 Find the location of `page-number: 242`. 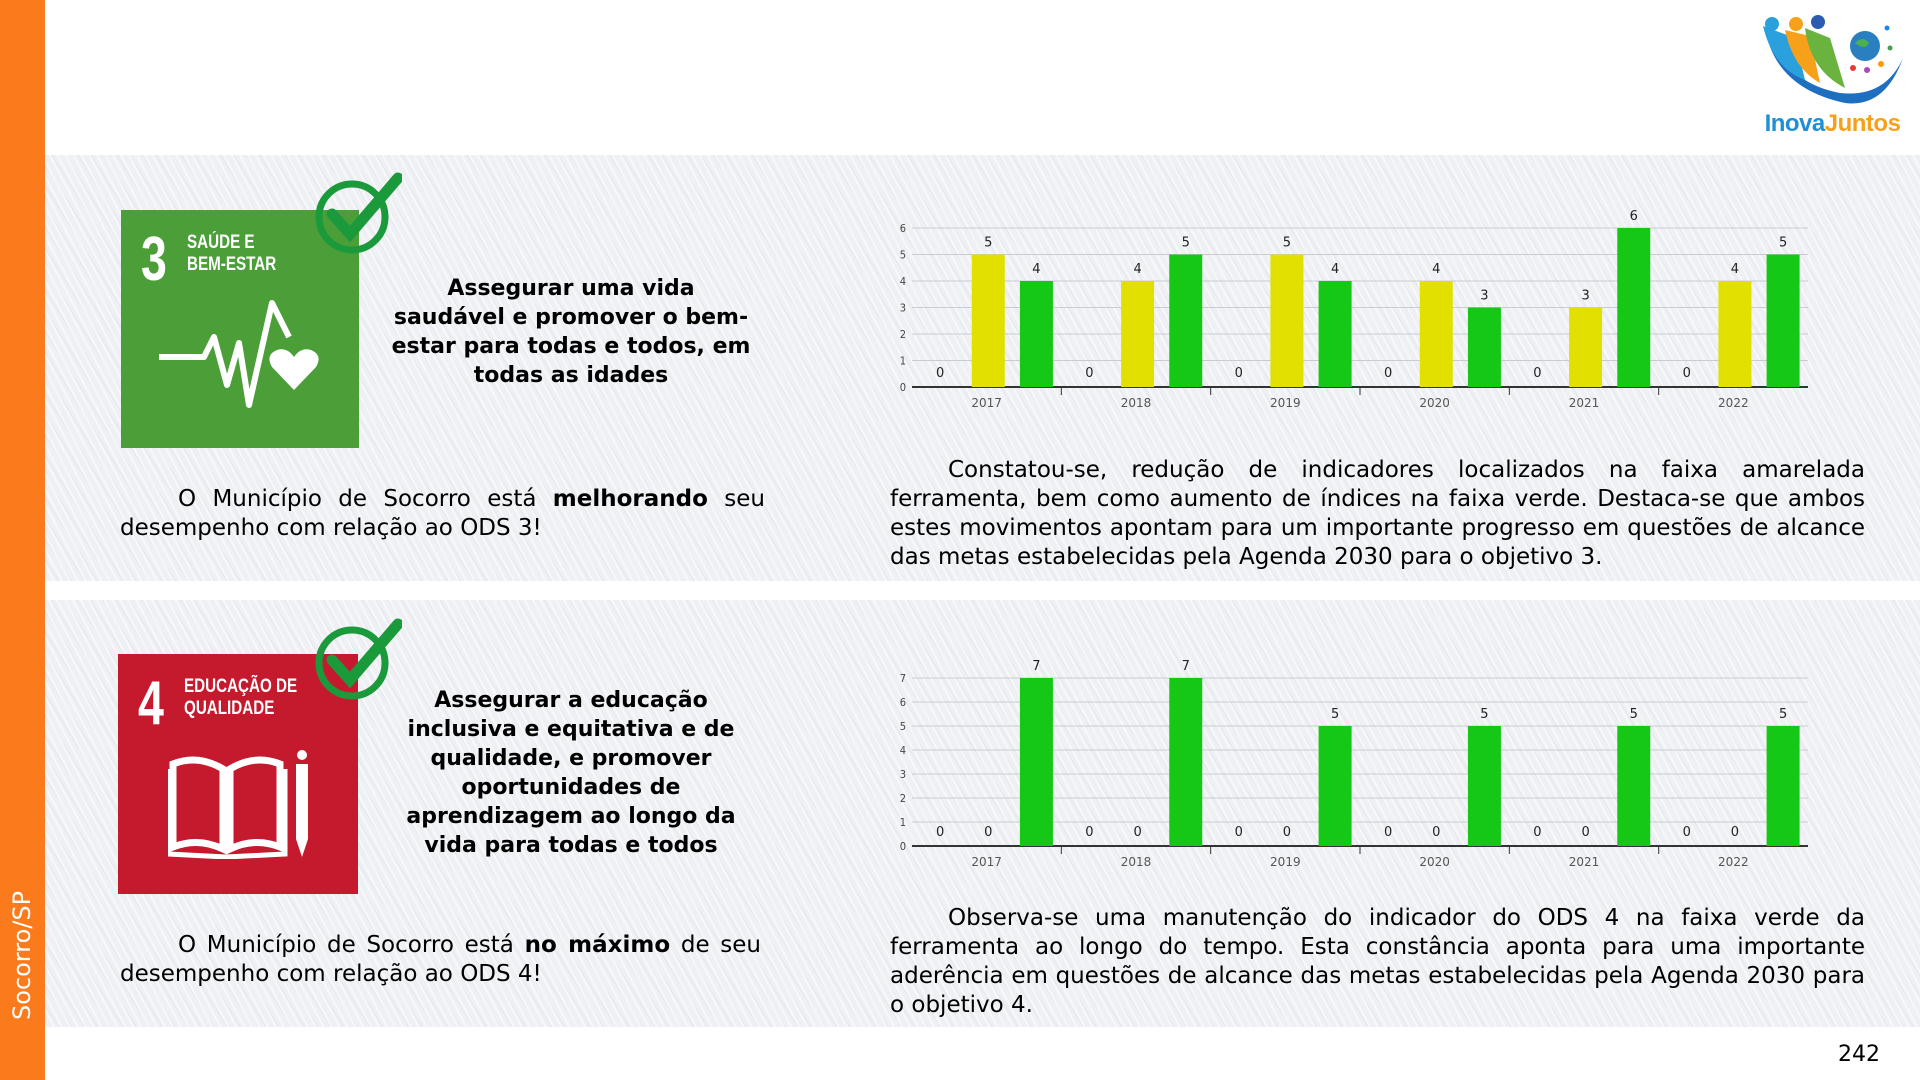

page-number: 242 is located at coordinates (1859, 1054).